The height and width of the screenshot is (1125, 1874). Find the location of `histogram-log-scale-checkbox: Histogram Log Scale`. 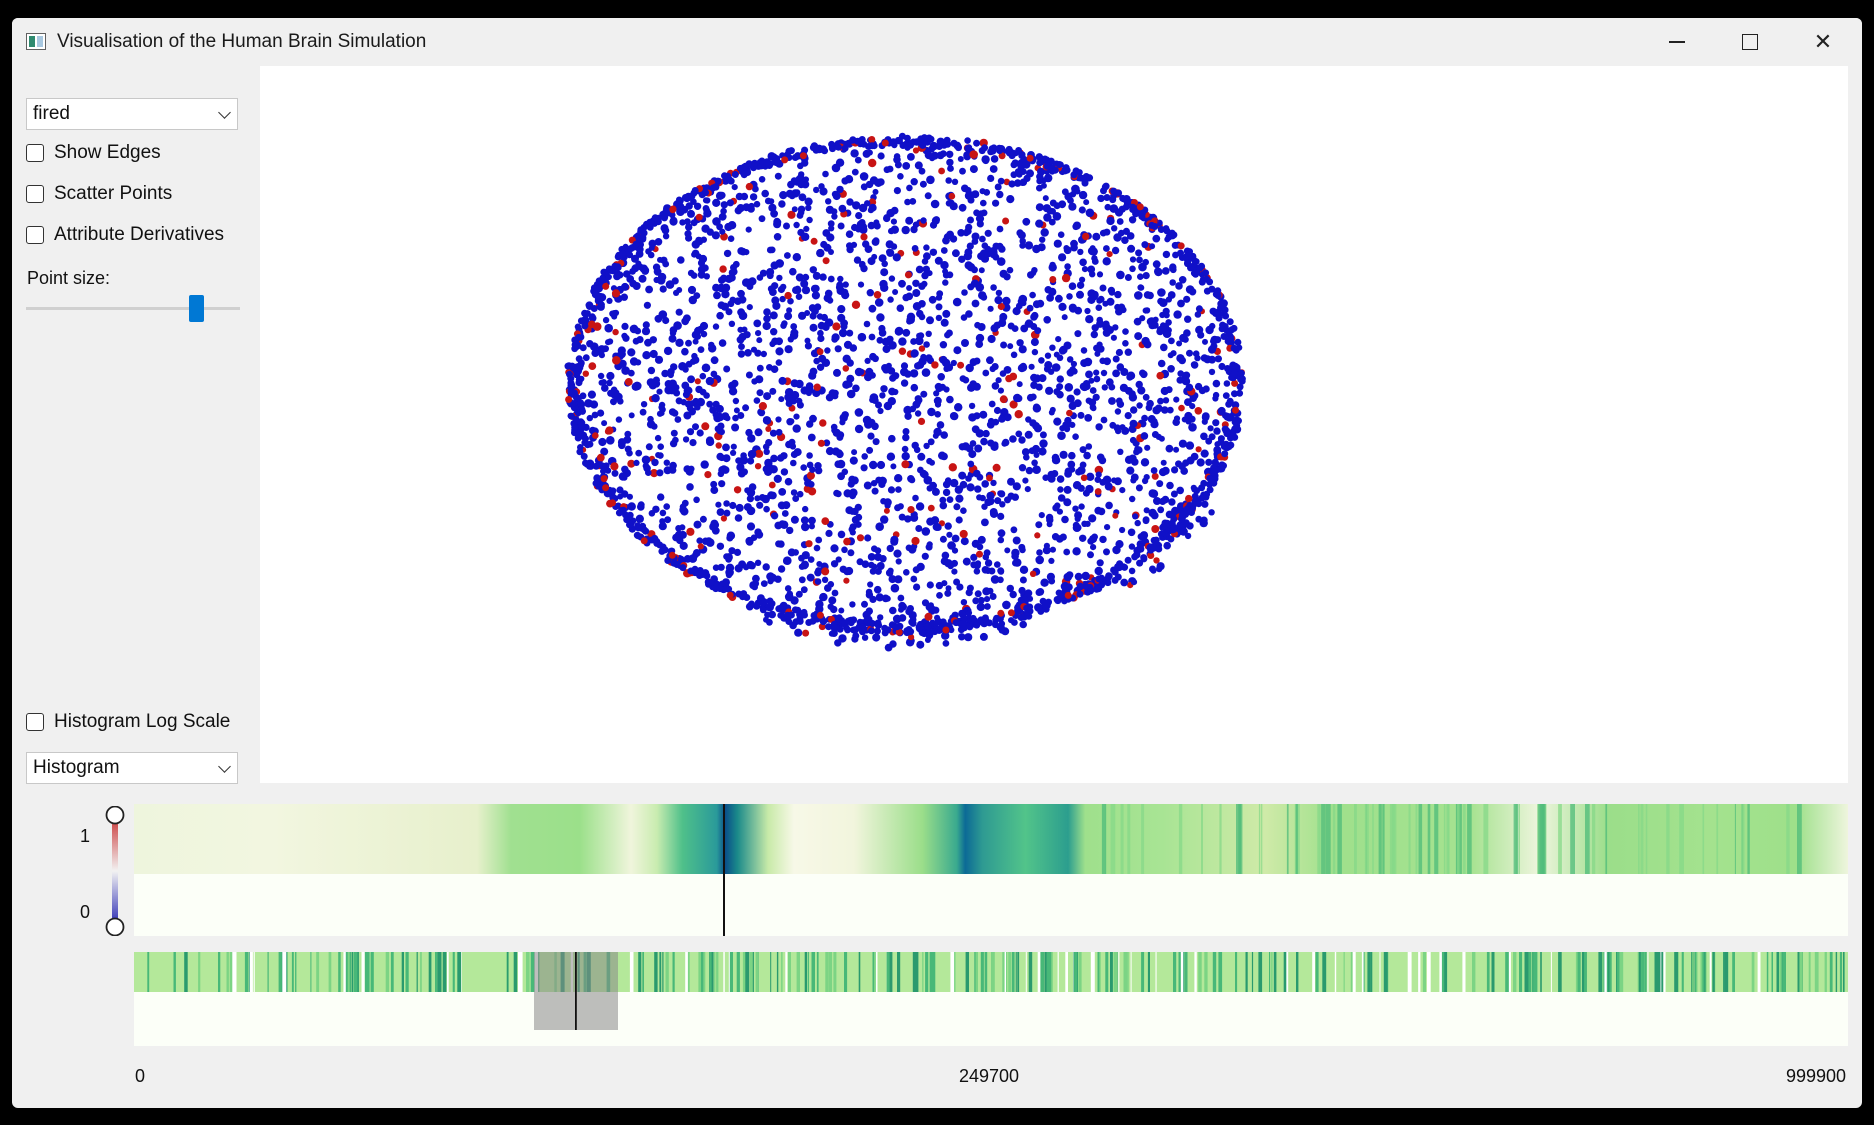

histogram-log-scale-checkbox: Histogram Log Scale is located at coordinates (128, 722).